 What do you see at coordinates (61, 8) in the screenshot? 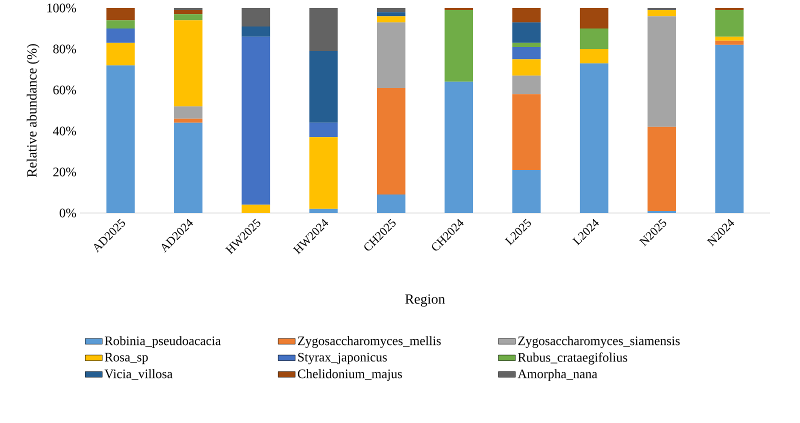
I see `y-tick-label: 100%` at bounding box center [61, 8].